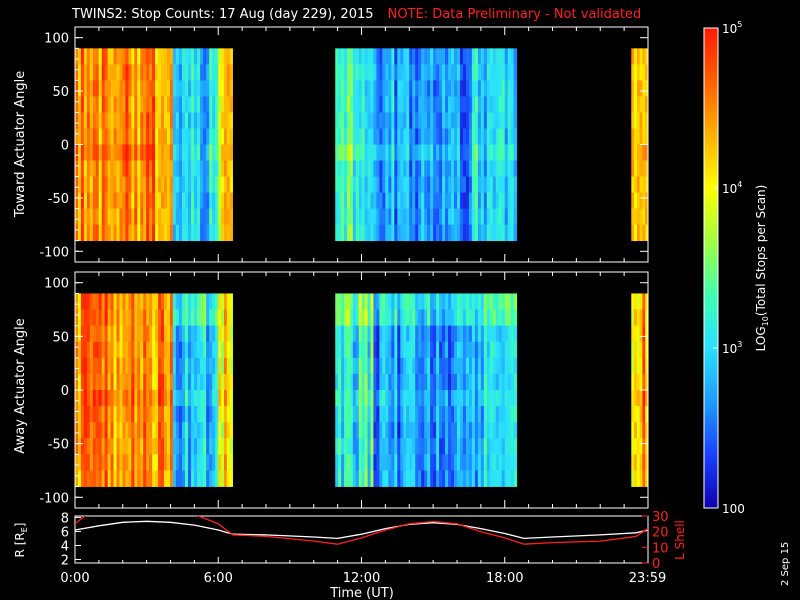  Describe the element at coordinates (656, 564) in the screenshot. I see `y-tick-label-right: 0` at that location.